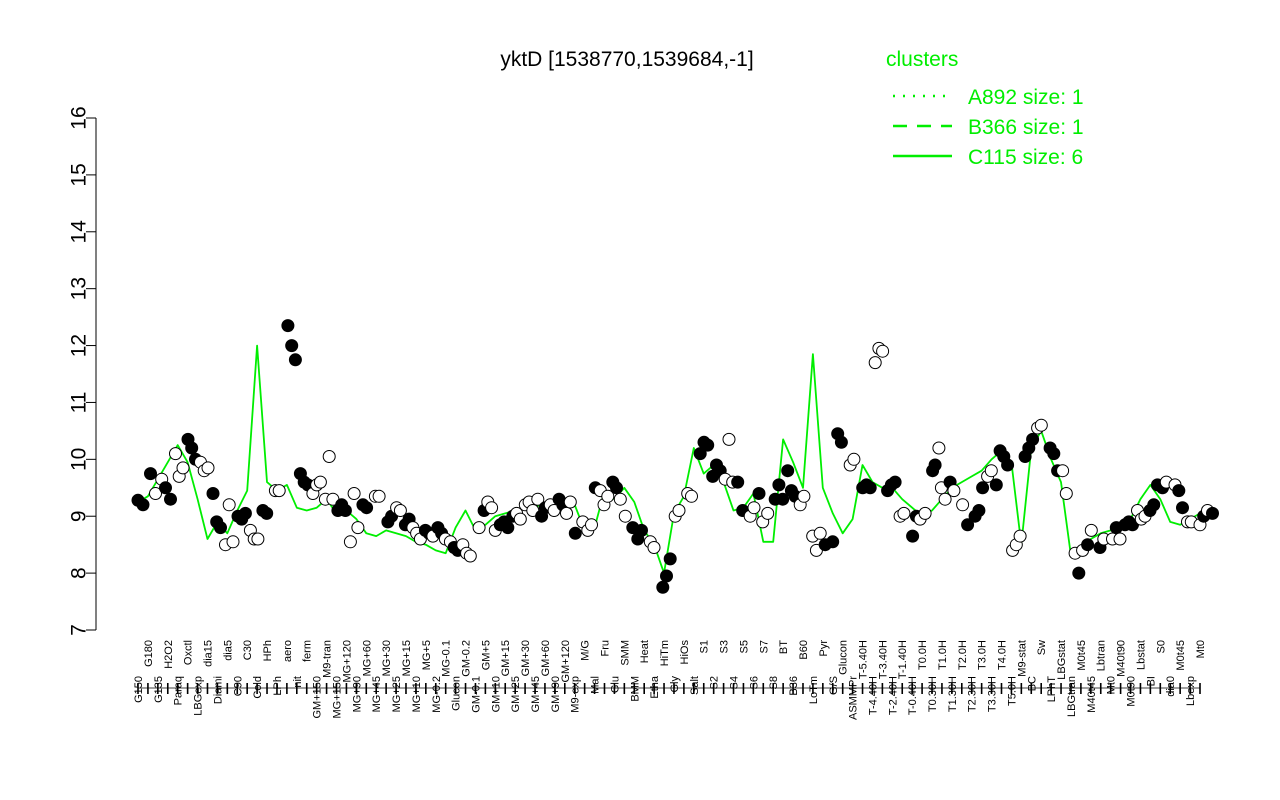 This screenshot has height=800, width=1280. I want to click on y-tick-label: 11, so click(79, 403).